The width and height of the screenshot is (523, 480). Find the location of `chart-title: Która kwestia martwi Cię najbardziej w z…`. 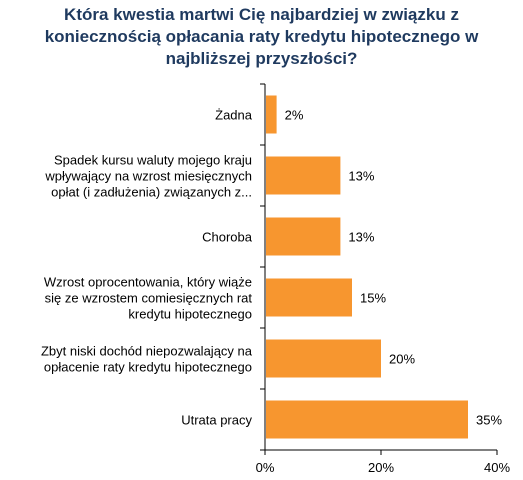

chart-title: Która kwestia martwi Cię najbardziej w z… is located at coordinates (261, 37).